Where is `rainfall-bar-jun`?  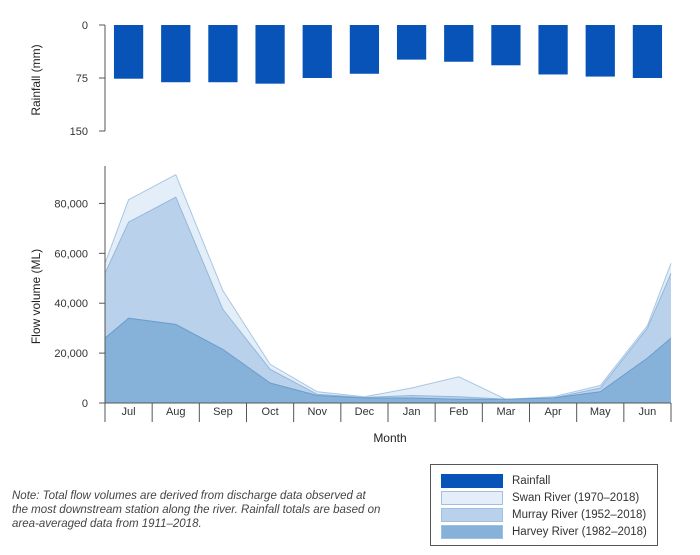
rainfall-bar-jun is located at coordinates (647, 51).